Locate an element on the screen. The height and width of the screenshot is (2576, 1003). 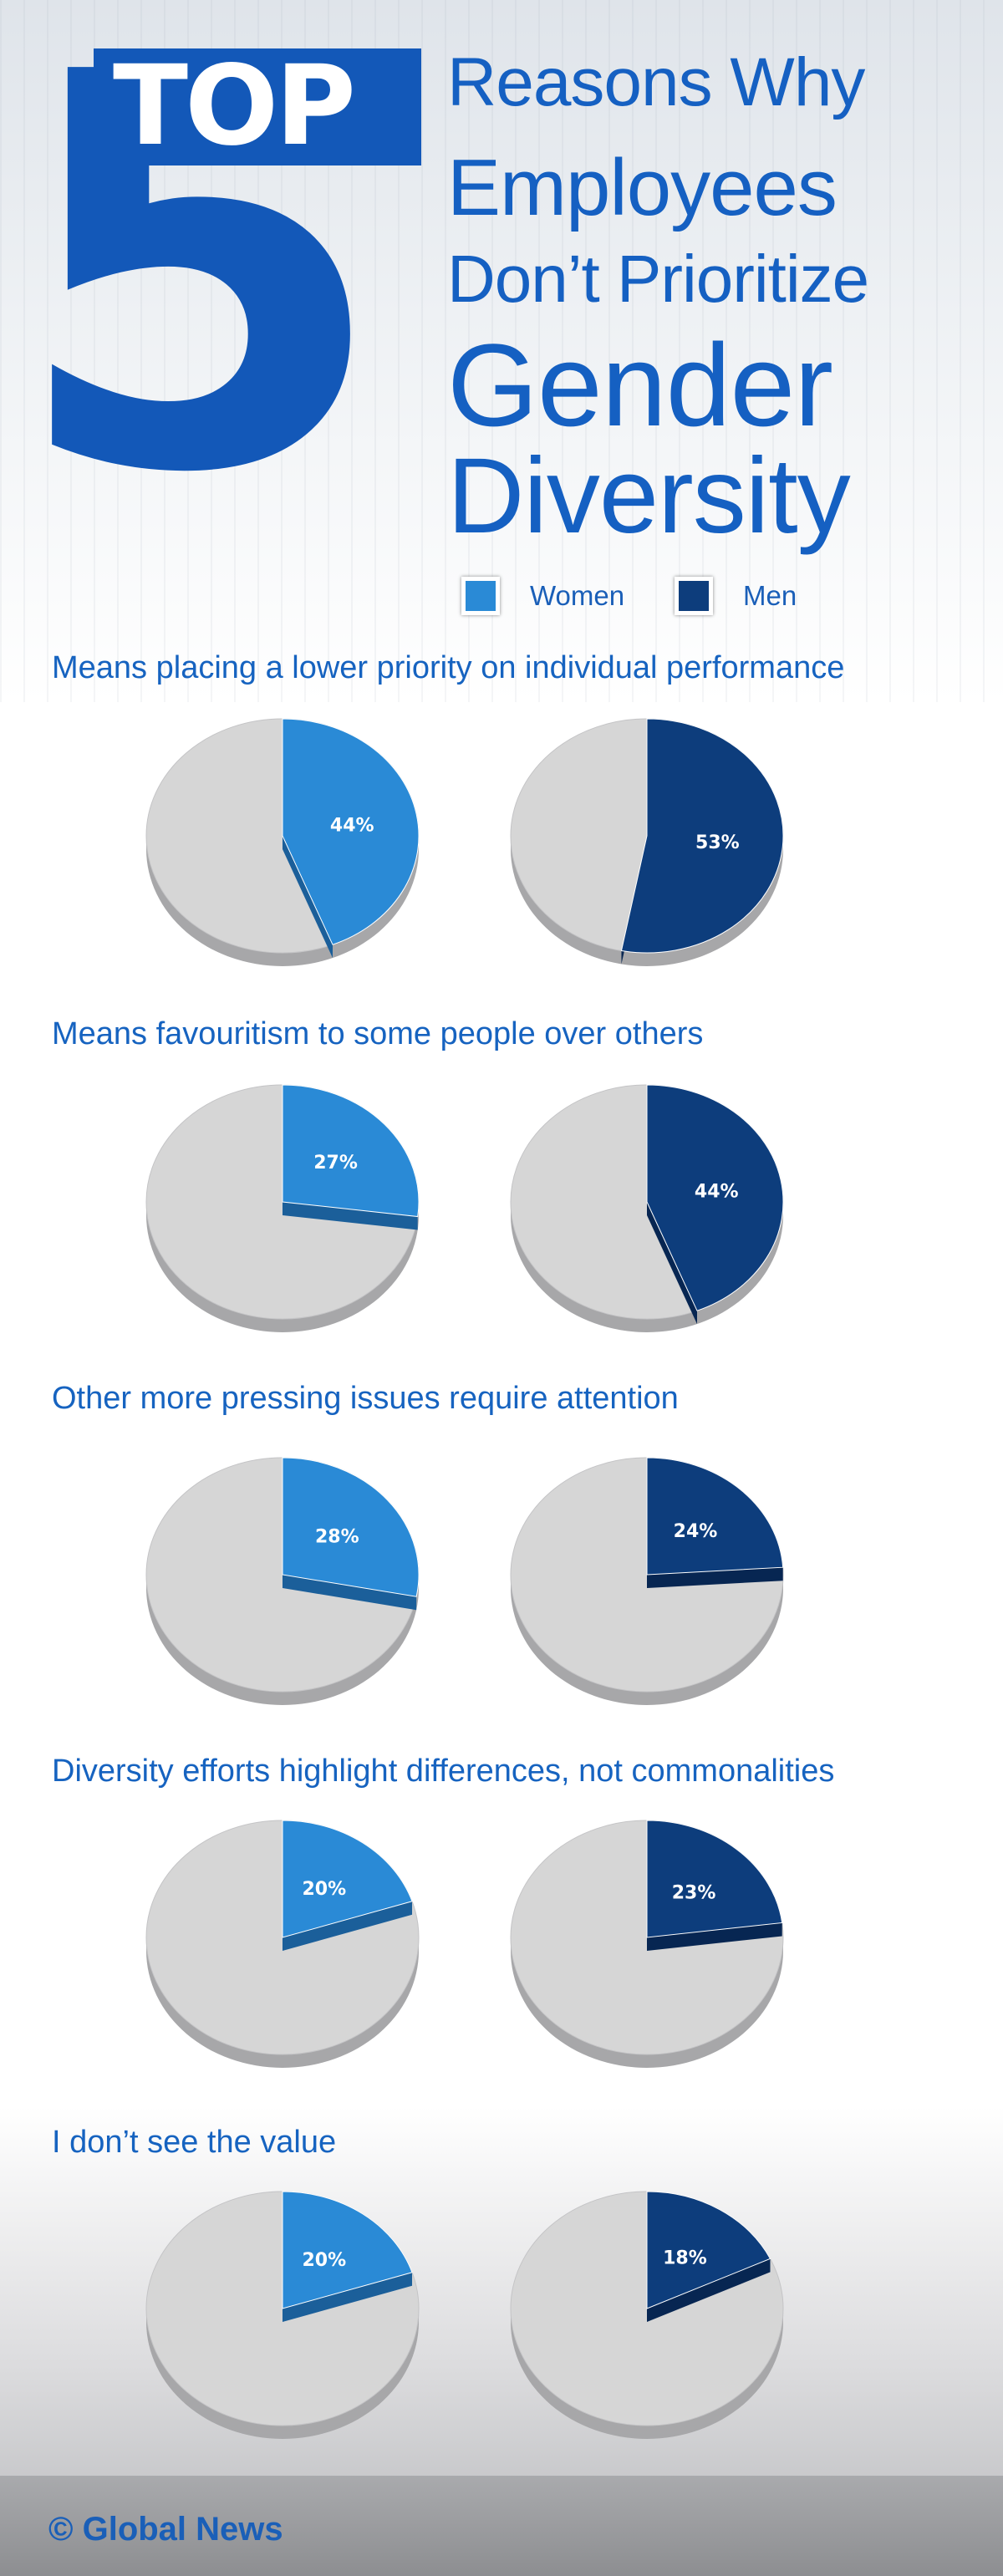
legend-item-women: Women is located at coordinates (542, 596).